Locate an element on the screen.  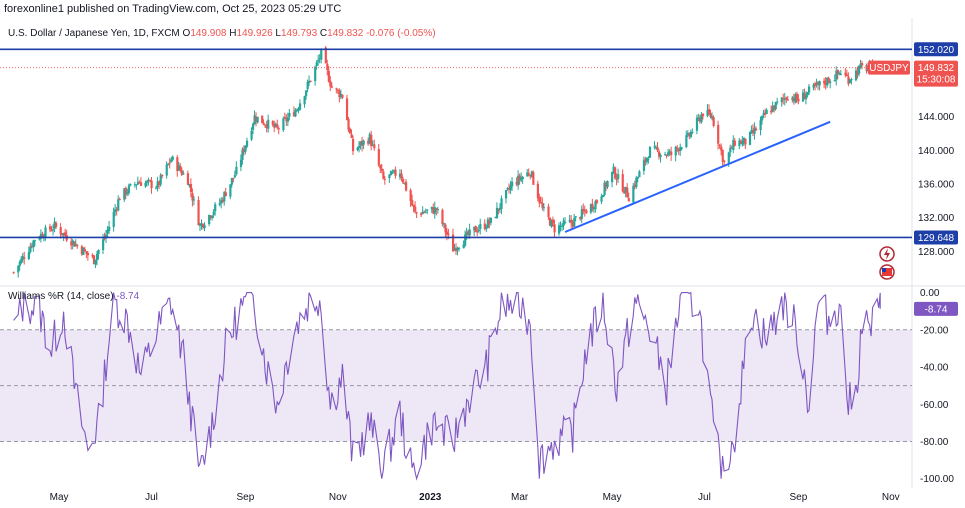
level-label-upper-box is located at coordinates (936, 49).